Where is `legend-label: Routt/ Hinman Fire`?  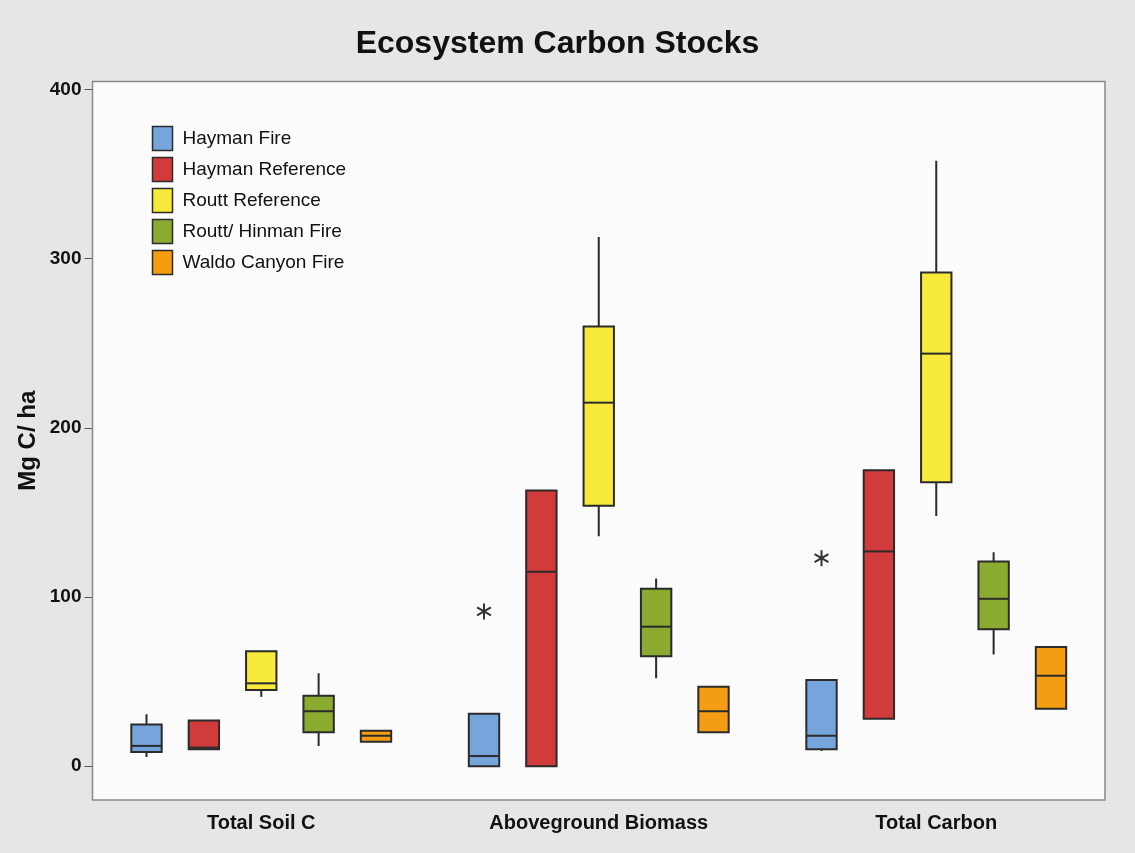 legend-label: Routt/ Hinman Fire is located at coordinates (262, 230).